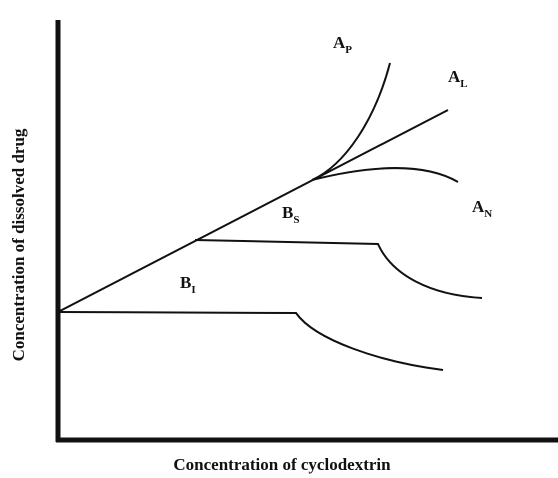  Describe the element at coordinates (290, 214) in the screenshot. I see `label-bs: BS` at that location.